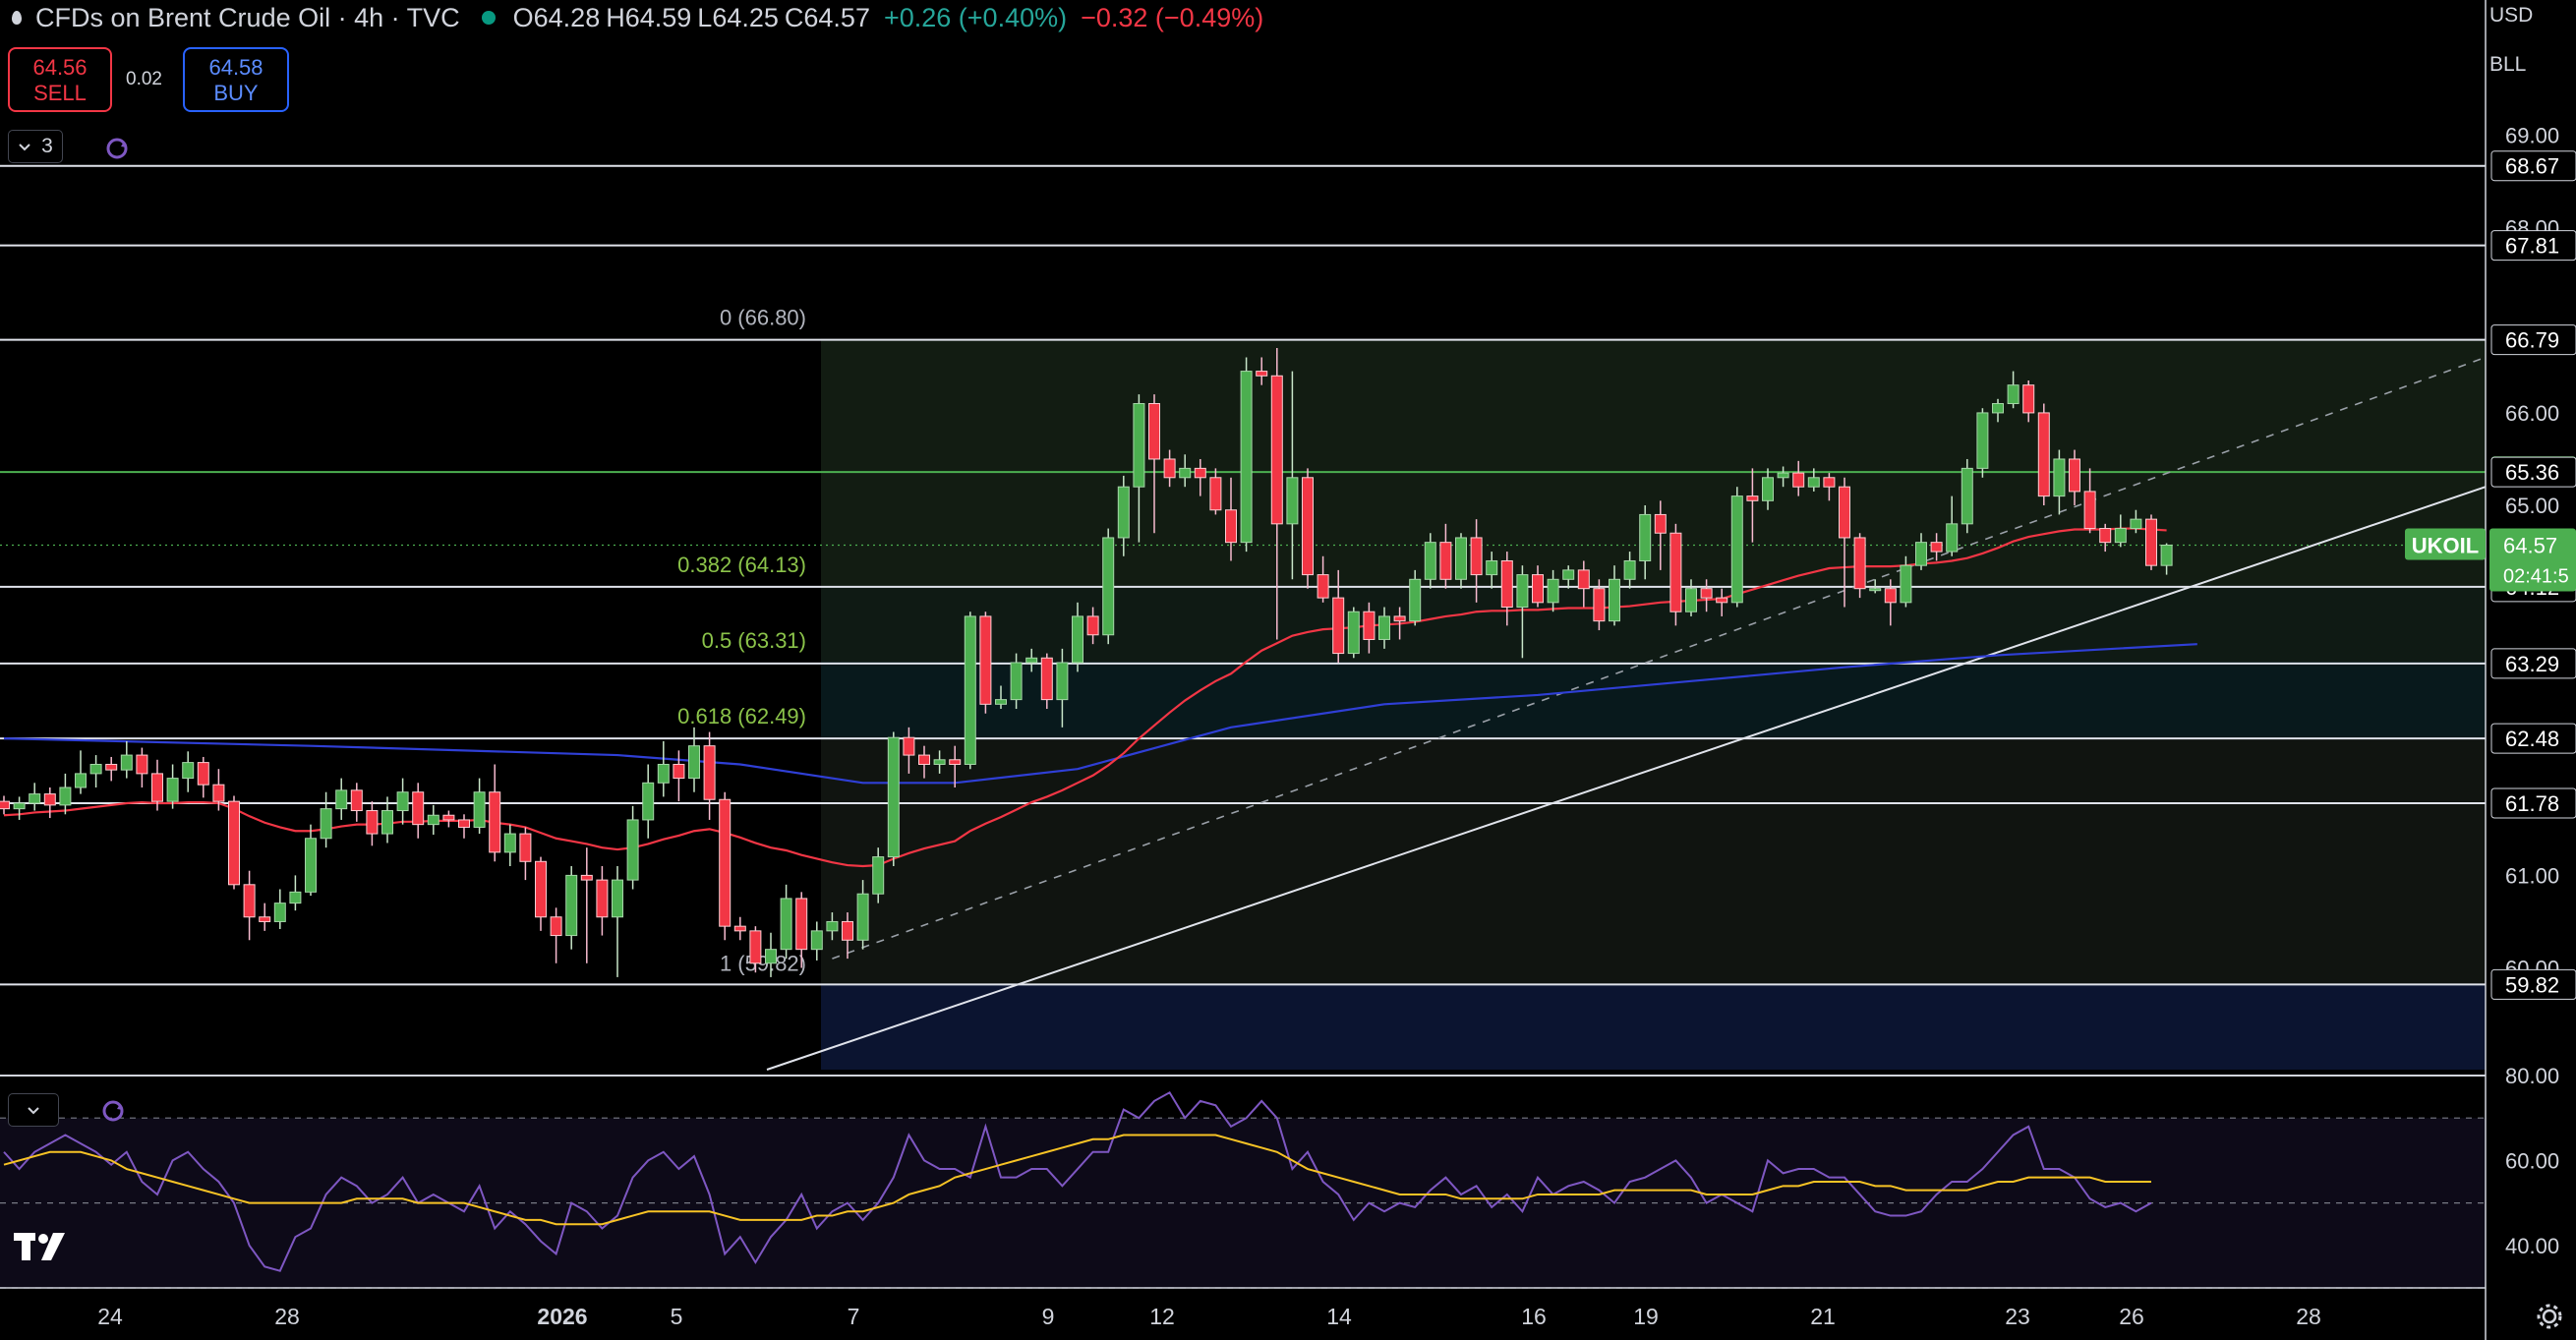 Image resolution: width=2576 pixels, height=1340 pixels. I want to click on unit-label: BLL, so click(2508, 64).